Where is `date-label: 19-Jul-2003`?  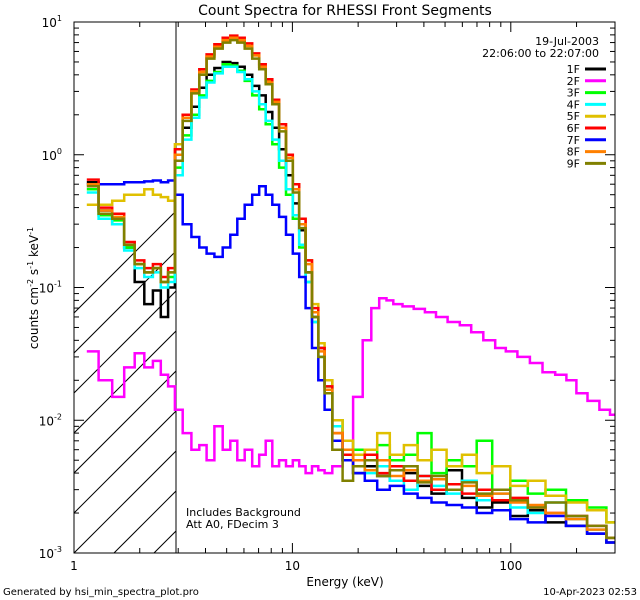
date-label: 19-Jul-2003 is located at coordinates (567, 41).